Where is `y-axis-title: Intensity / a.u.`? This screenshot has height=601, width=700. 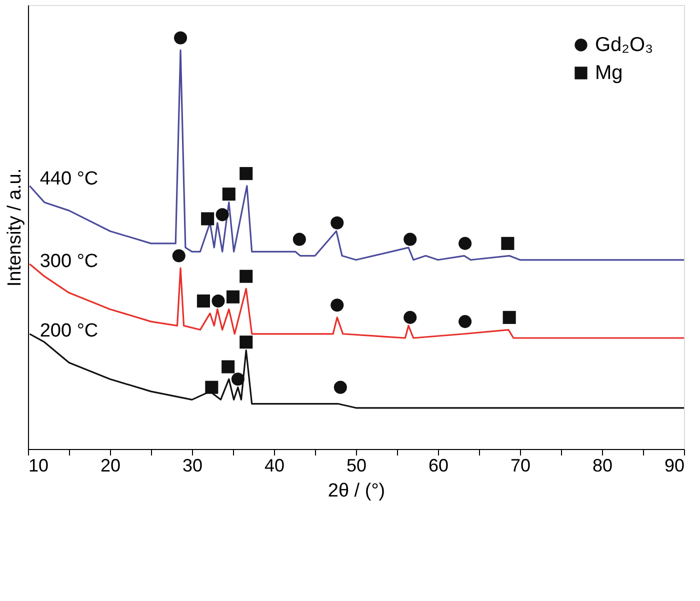 y-axis-title: Intensity / a.u. is located at coordinates (15, 227).